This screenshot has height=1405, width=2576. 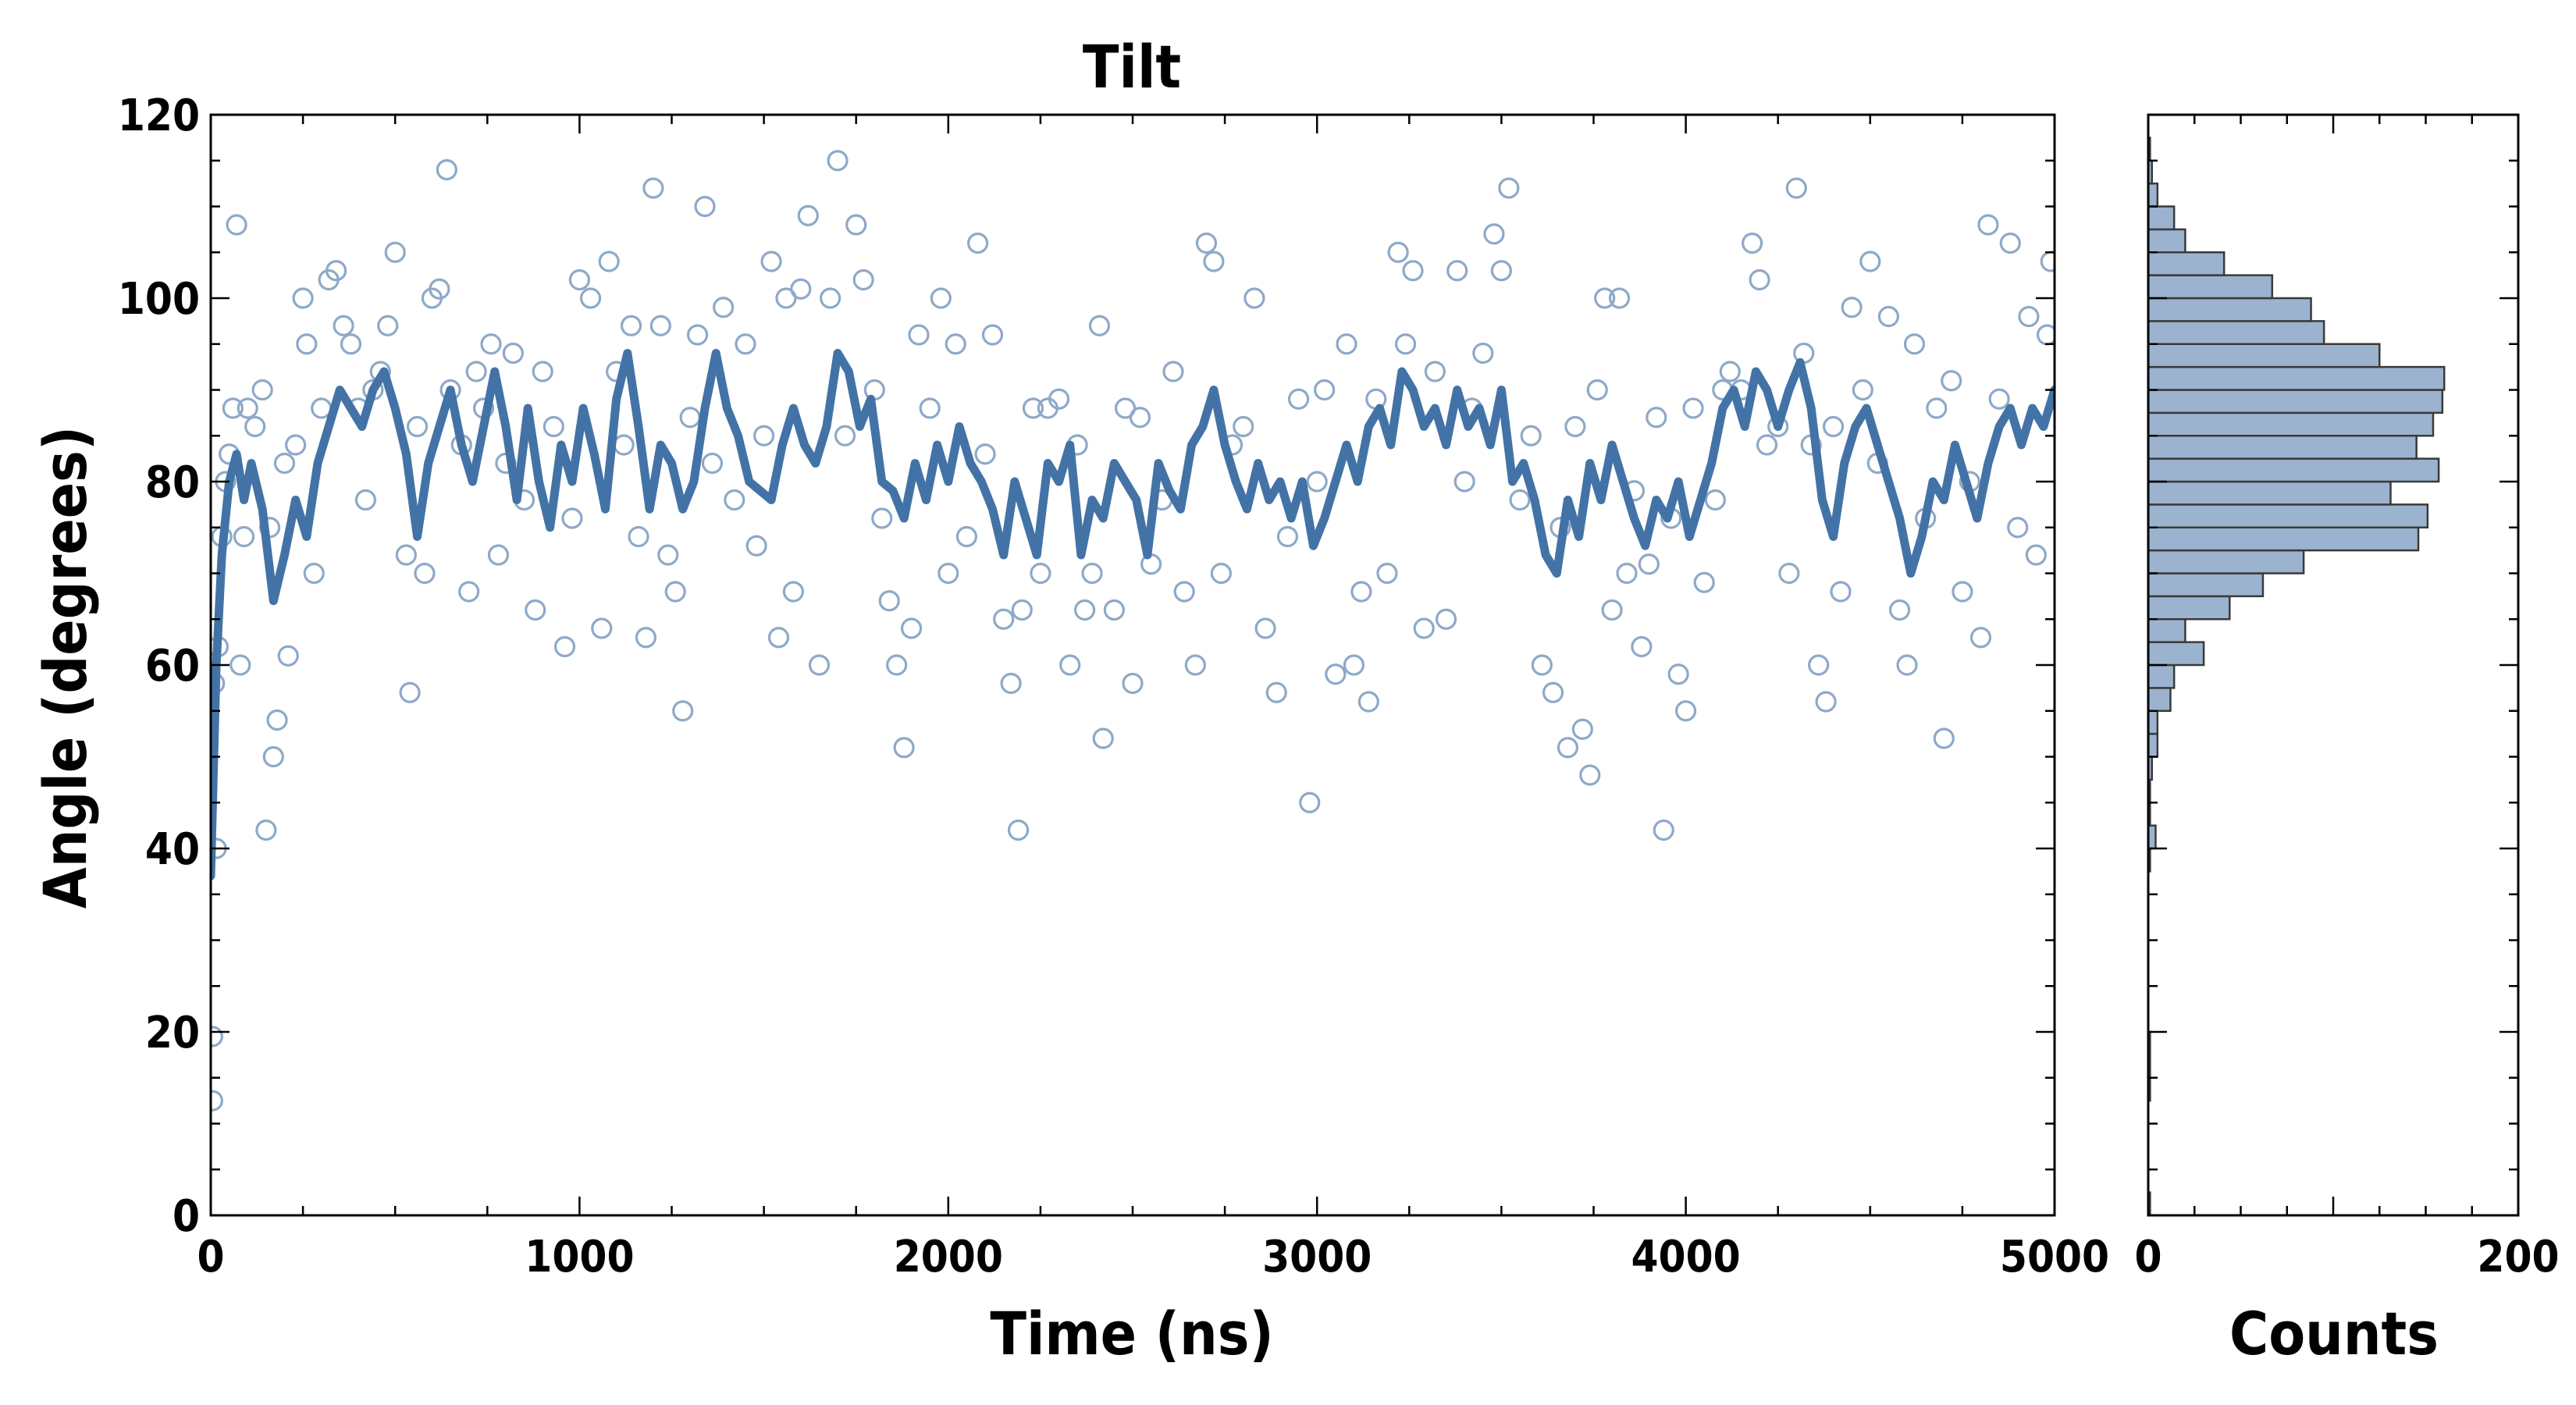 What do you see at coordinates (65, 668) in the screenshot?
I see `y-axis-title: Angle (degrees)` at bounding box center [65, 668].